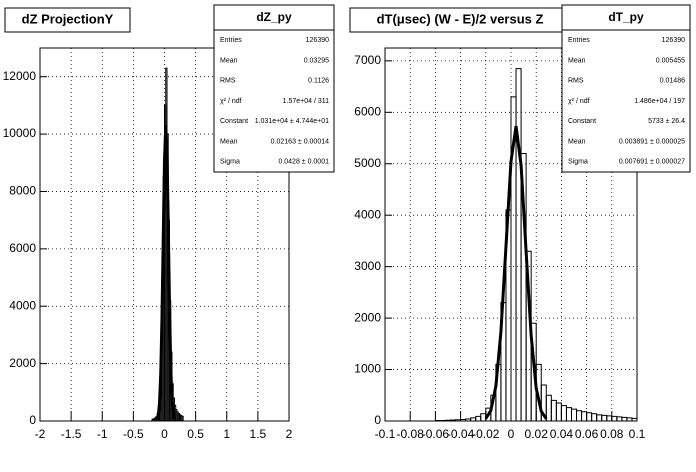 This screenshot has height=472, width=696. What do you see at coordinates (672, 81) in the screenshot?
I see `stats-value: 0.01486` at bounding box center [672, 81].